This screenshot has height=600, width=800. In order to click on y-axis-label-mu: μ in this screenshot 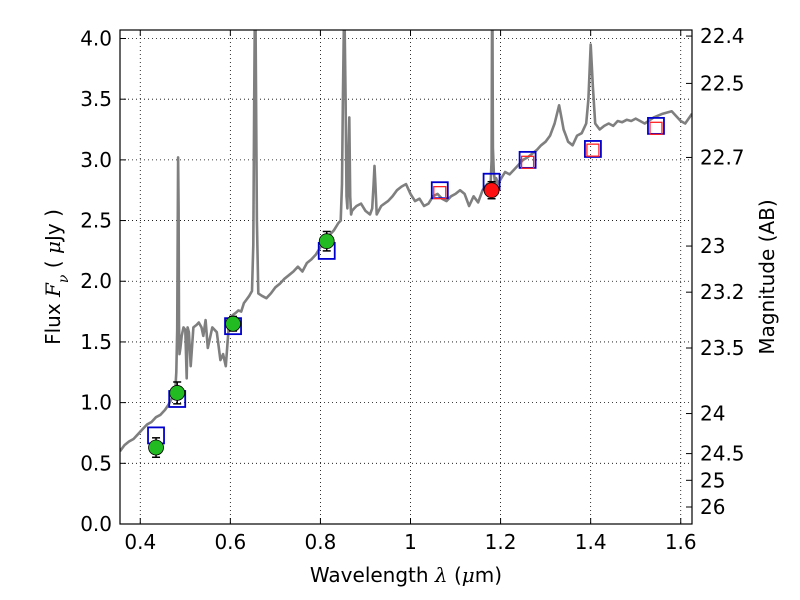, I will do `click(53, 247)`.